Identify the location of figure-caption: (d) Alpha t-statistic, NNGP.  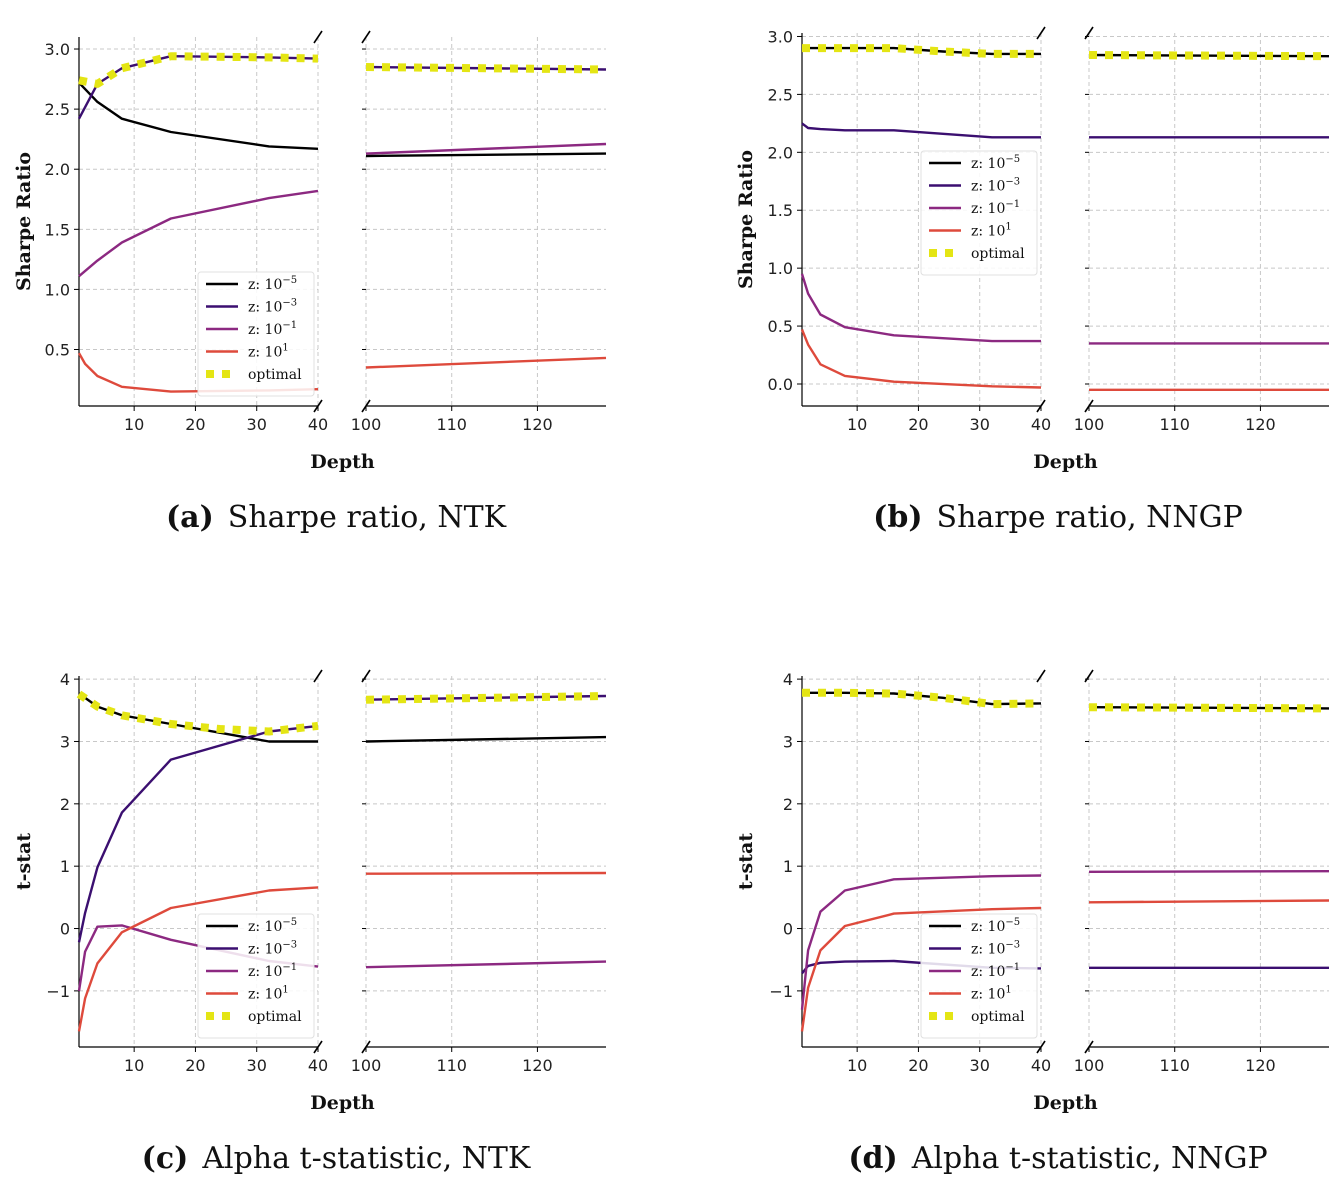
(1057, 1158).